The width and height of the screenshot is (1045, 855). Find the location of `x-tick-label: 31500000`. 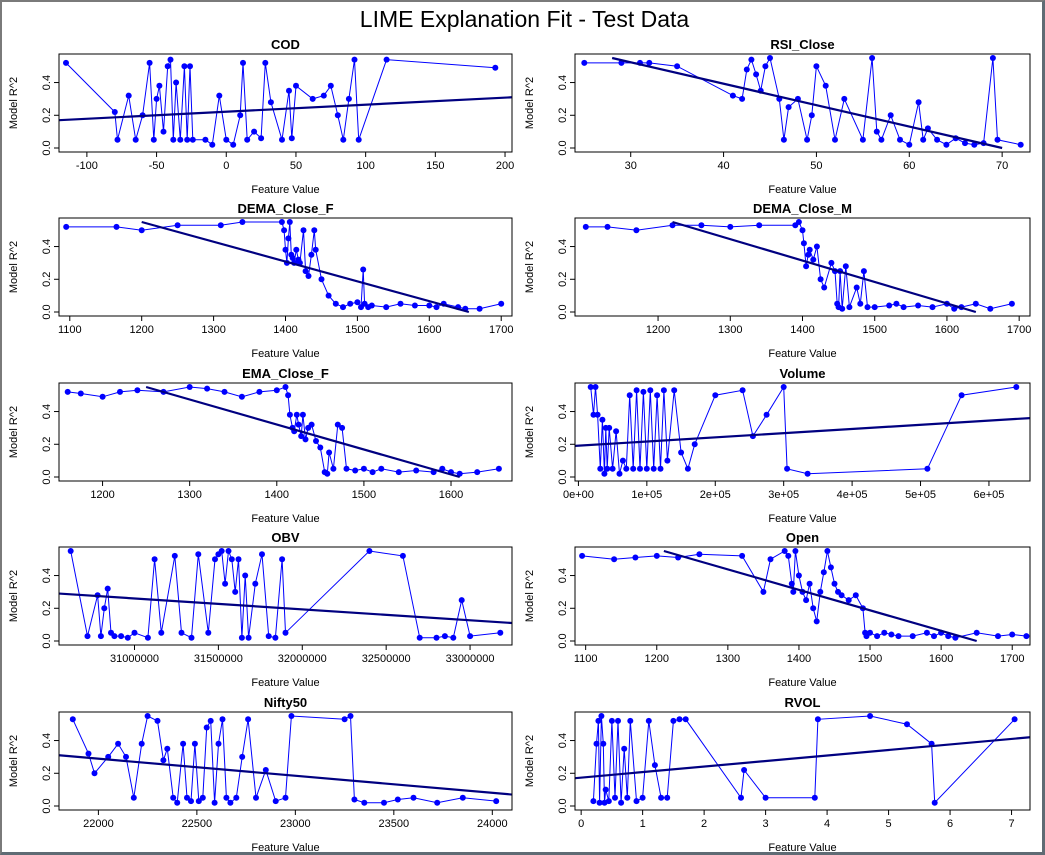

x-tick-label: 31500000 is located at coordinates (218, 659).